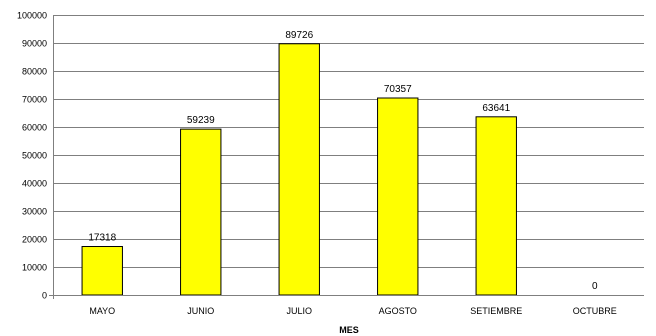 This screenshot has height=336, width=656. Describe the element at coordinates (398, 89) in the screenshot. I see `data-label: 70357` at that location.